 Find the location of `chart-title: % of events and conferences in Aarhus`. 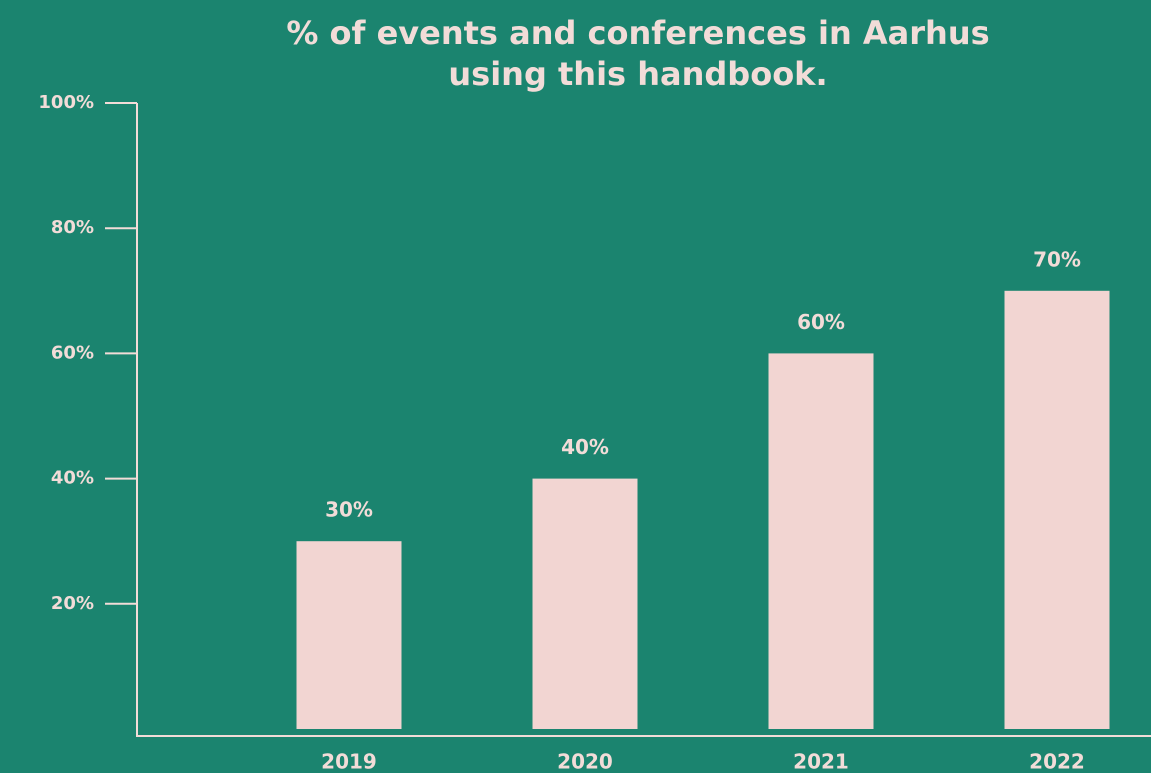

chart-title: % of events and conferences in Aarhus is located at coordinates (637, 33).